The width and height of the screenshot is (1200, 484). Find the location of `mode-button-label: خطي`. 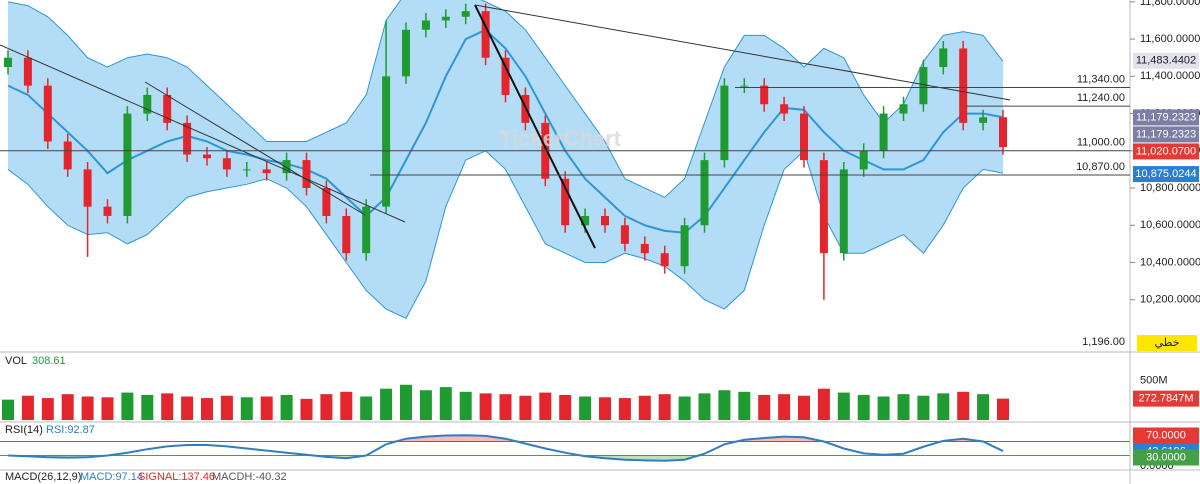

mode-button-label: خطي is located at coordinates (1167, 343).